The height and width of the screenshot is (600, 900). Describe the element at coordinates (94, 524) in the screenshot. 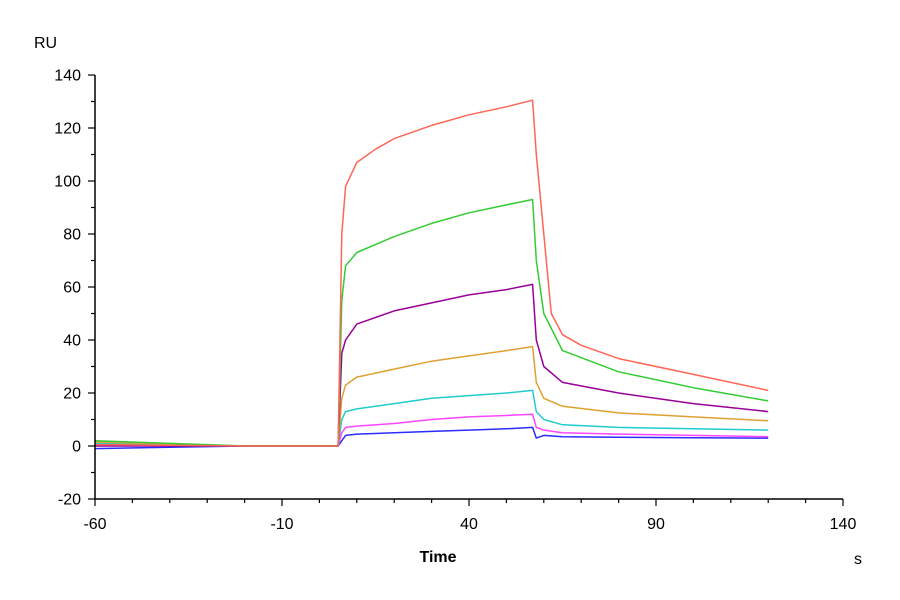

I see `x-tick-label: -60` at that location.